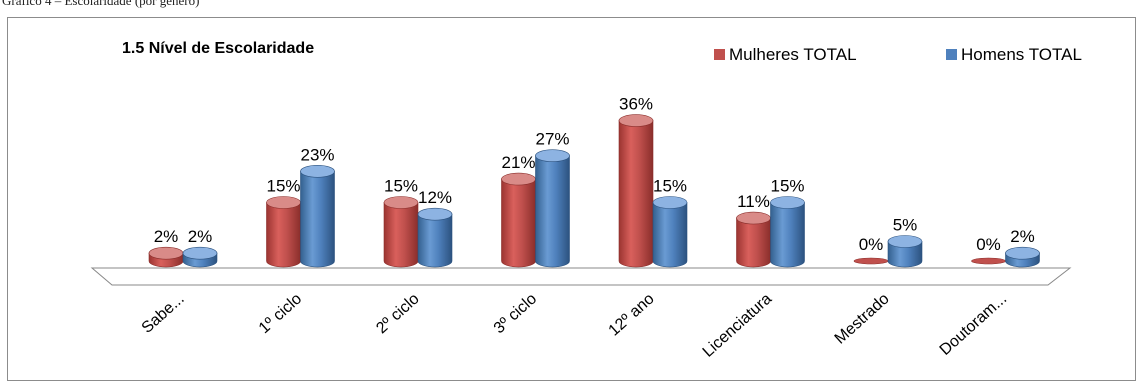  What do you see at coordinates (581, 276) in the screenshot?
I see `chart-floor` at bounding box center [581, 276].